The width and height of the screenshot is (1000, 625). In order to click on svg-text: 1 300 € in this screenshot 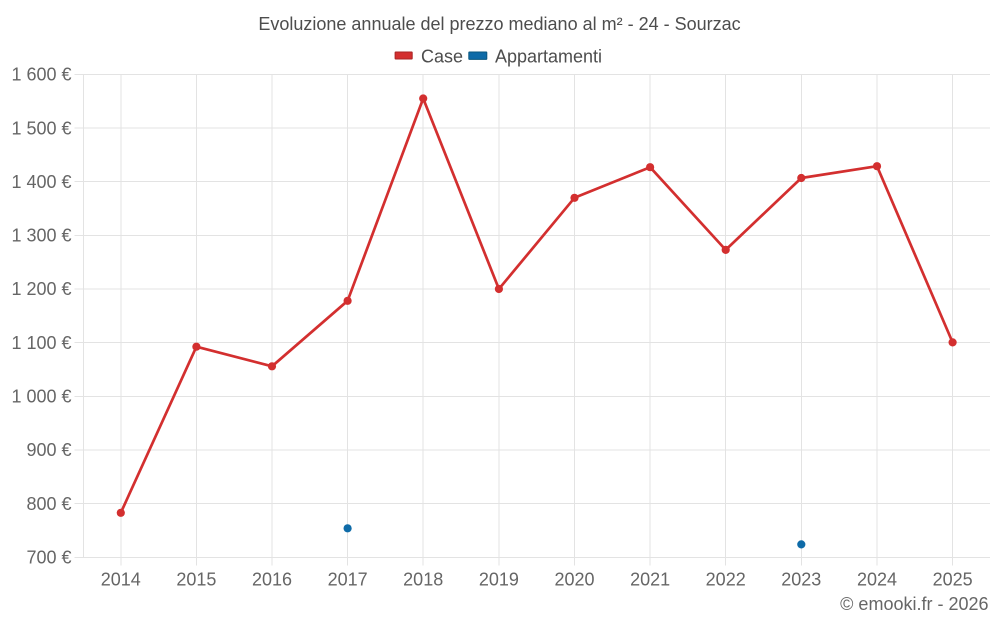, I will do `click(41, 236)`.